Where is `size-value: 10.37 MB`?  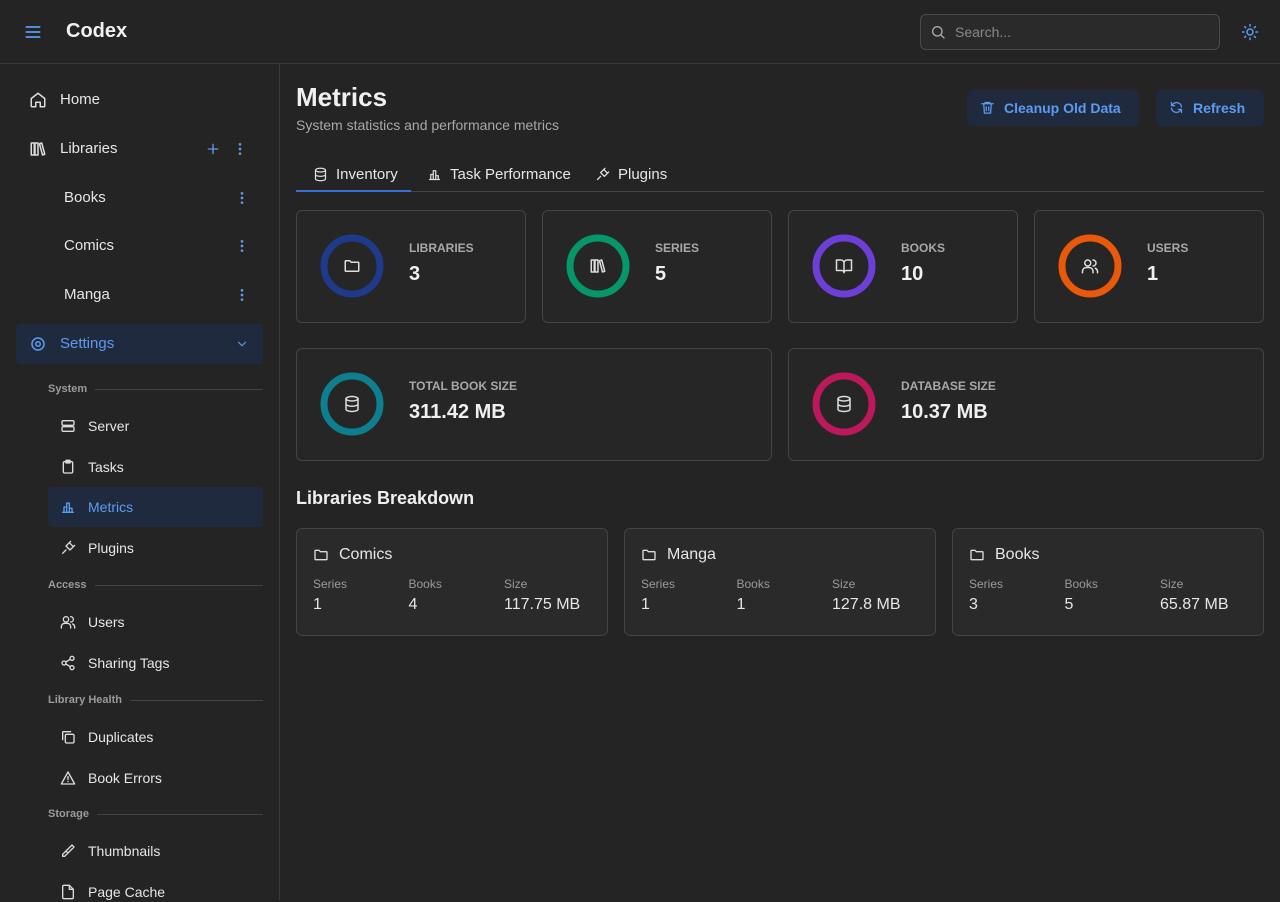
size-value: 10.37 MB is located at coordinates (944, 412).